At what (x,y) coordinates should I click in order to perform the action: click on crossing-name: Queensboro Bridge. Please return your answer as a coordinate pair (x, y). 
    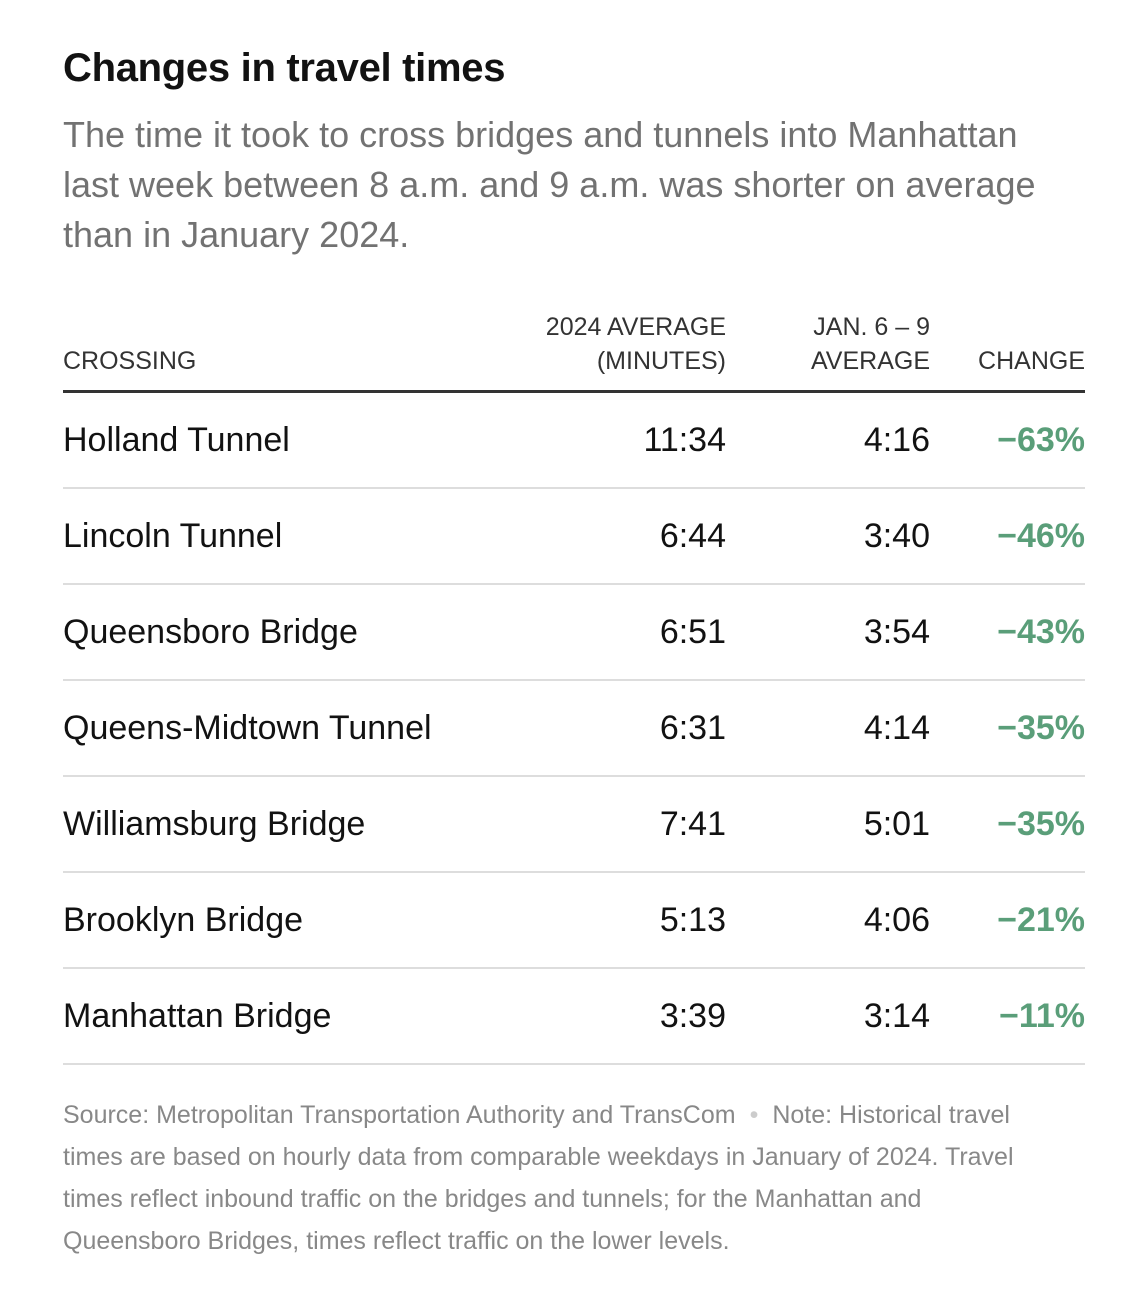
    Looking at the image, I should click on (210, 631).